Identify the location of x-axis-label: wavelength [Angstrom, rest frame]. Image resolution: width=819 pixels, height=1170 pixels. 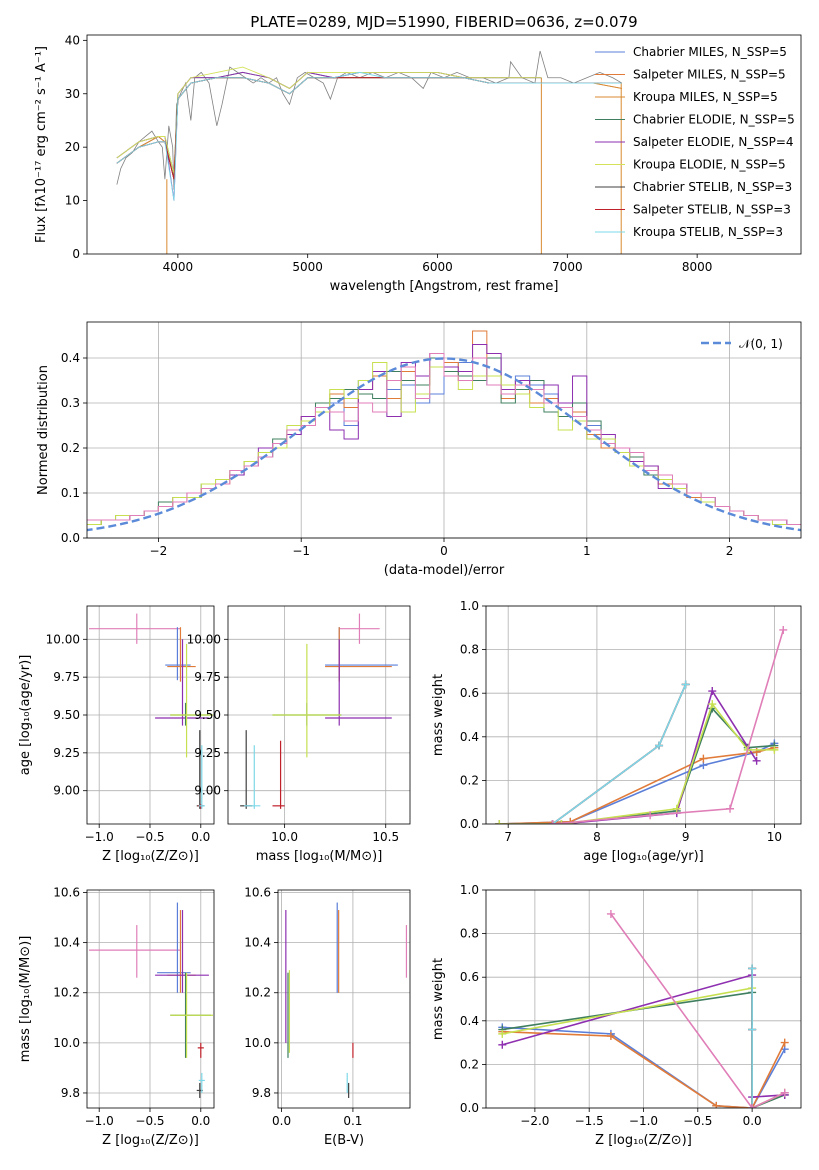
(444, 286).